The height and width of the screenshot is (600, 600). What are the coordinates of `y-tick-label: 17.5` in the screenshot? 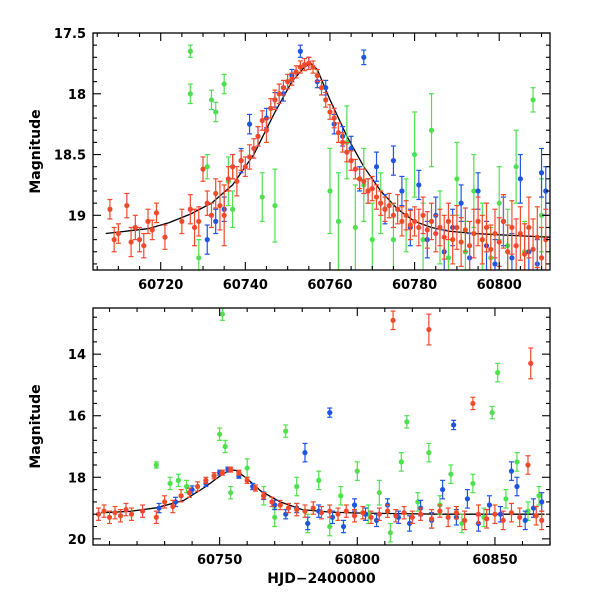 It's located at (70, 34).